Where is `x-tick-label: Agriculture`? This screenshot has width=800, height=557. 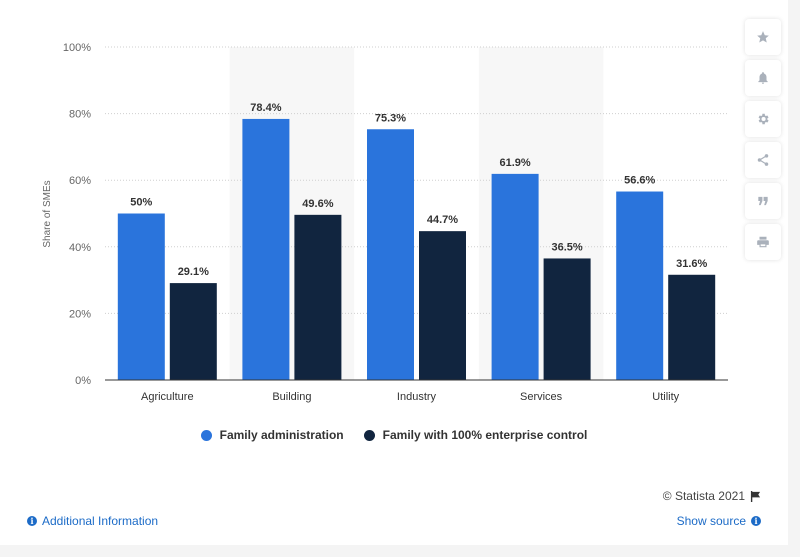 x-tick-label: Agriculture is located at coordinates (167, 397).